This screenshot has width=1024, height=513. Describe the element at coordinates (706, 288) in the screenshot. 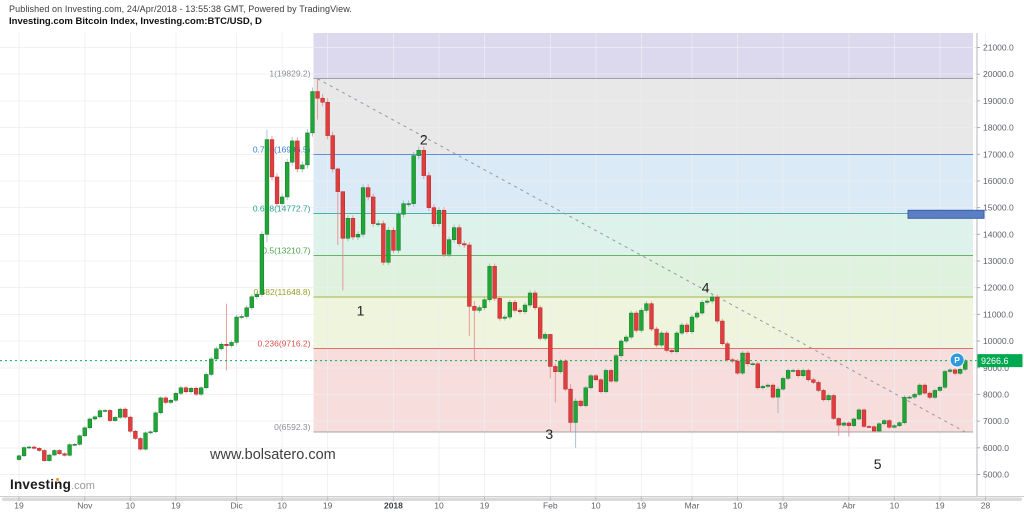

I see `wave-label: 4` at that location.